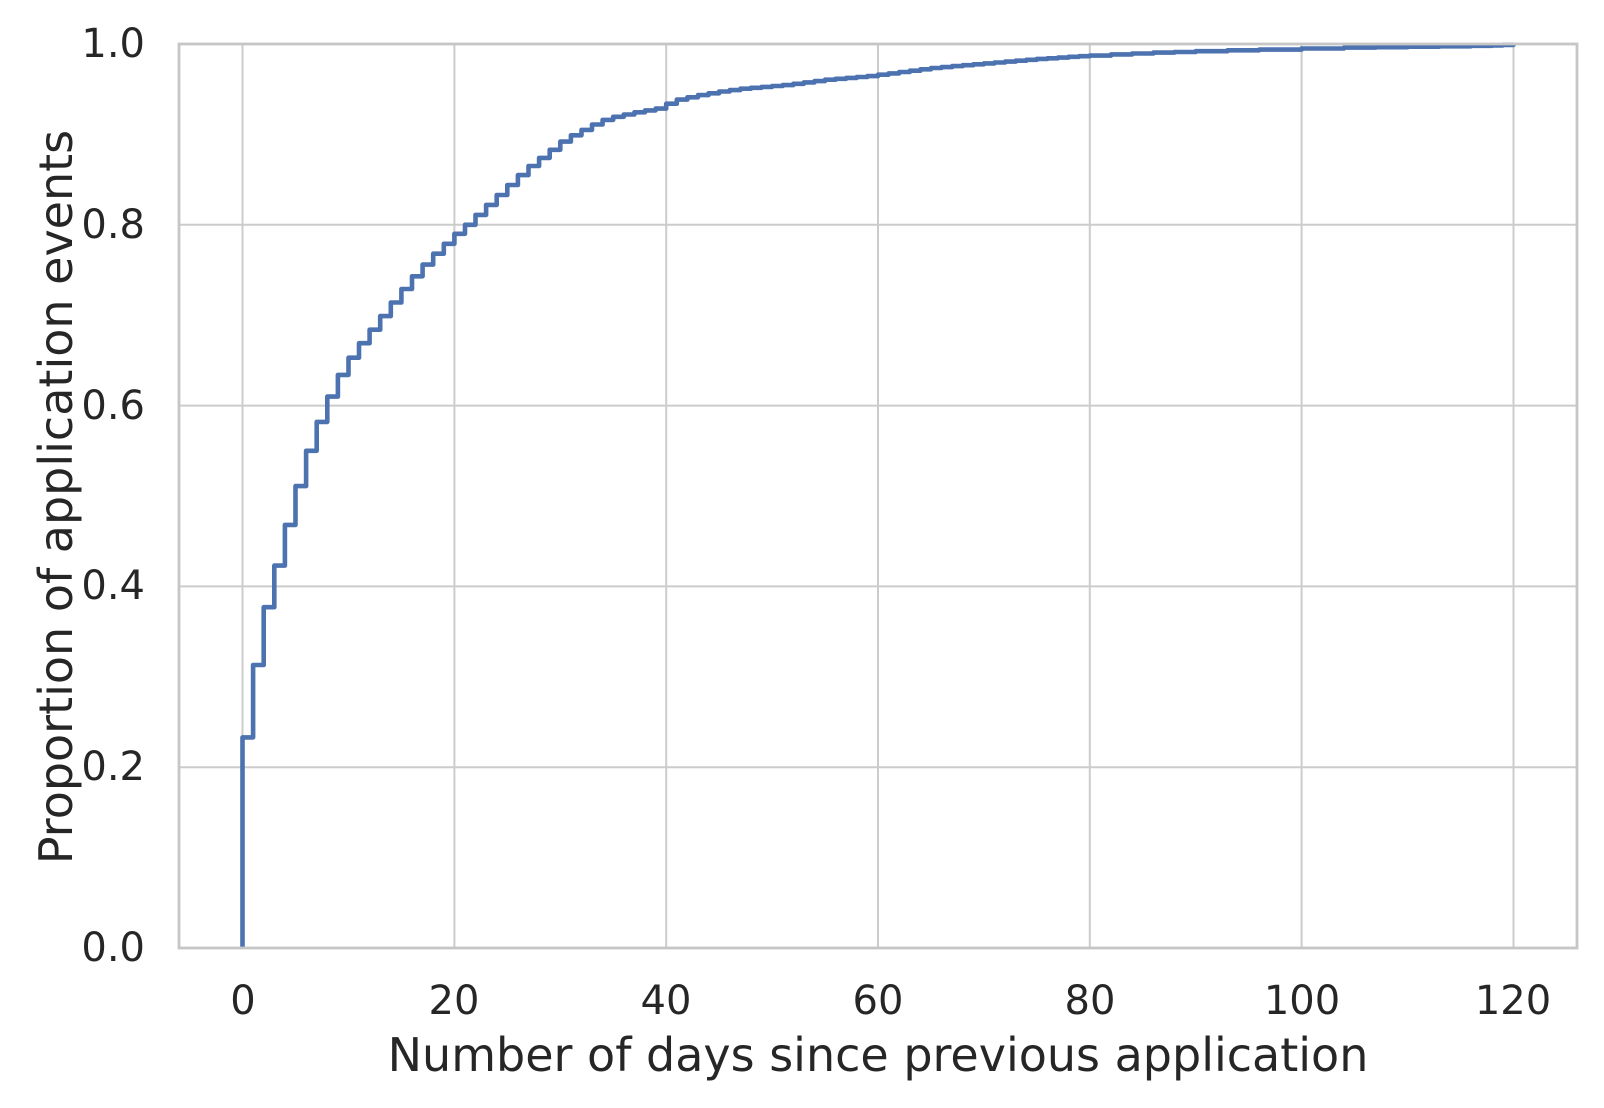 The height and width of the screenshot is (1108, 1604). I want to click on y-axis-title: Proportion of application events, so click(56, 497).